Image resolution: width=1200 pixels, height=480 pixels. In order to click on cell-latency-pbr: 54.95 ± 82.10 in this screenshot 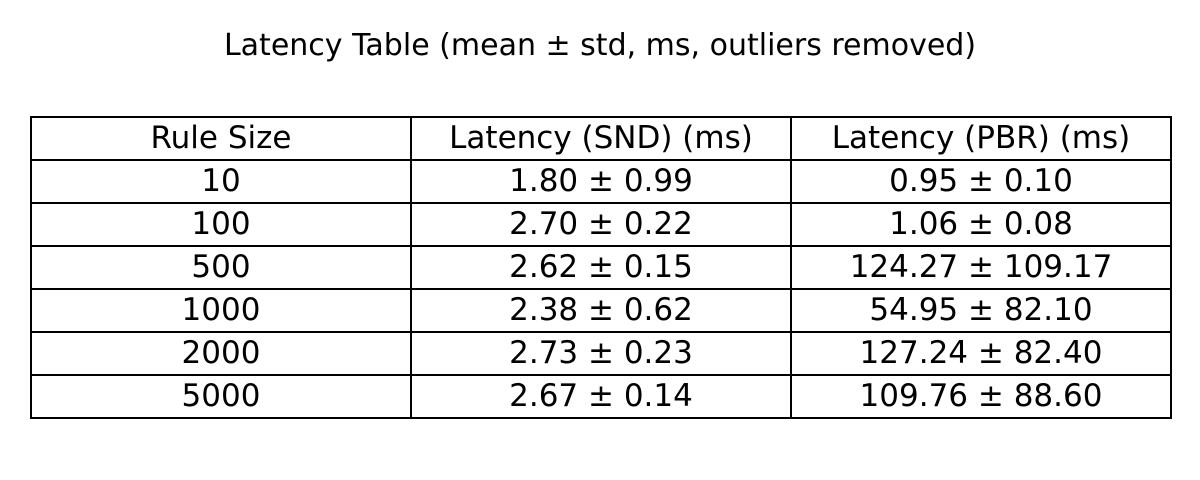, I will do `click(981, 310)`.